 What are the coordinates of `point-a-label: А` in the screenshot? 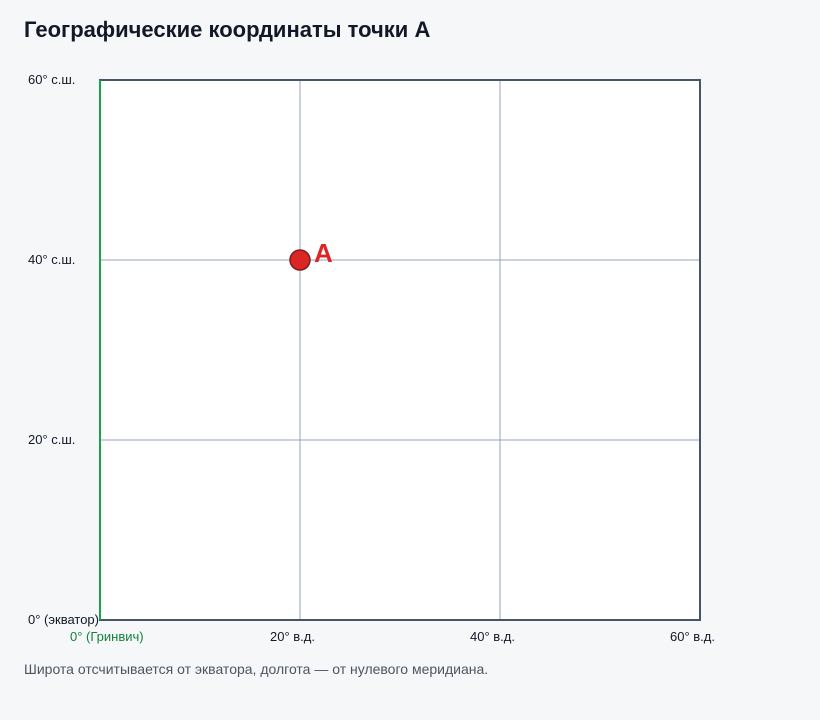 It's located at (323, 253).